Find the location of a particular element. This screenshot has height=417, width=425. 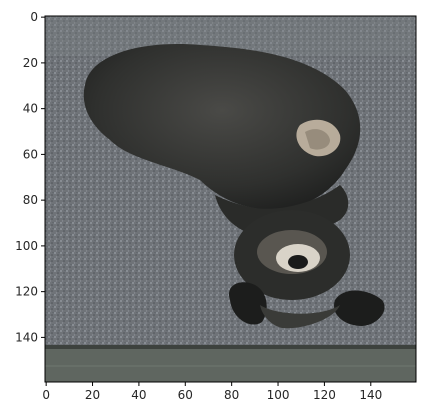

y-tick-label: 120 is located at coordinates (26, 292).